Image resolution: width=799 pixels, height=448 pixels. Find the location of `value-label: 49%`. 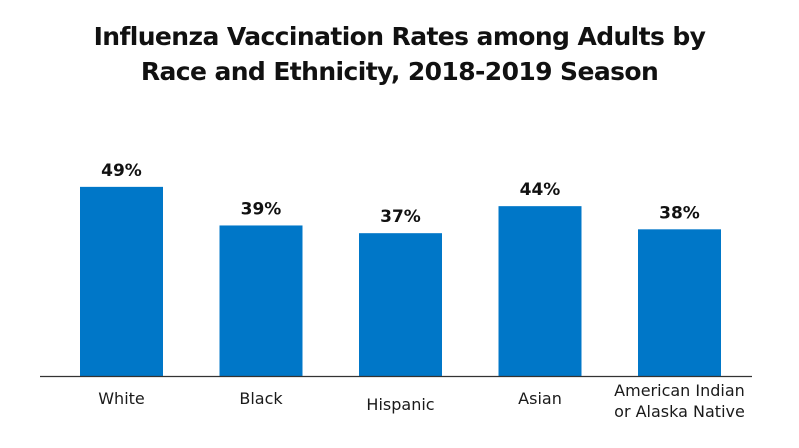

value-label: 49% is located at coordinates (121, 171).